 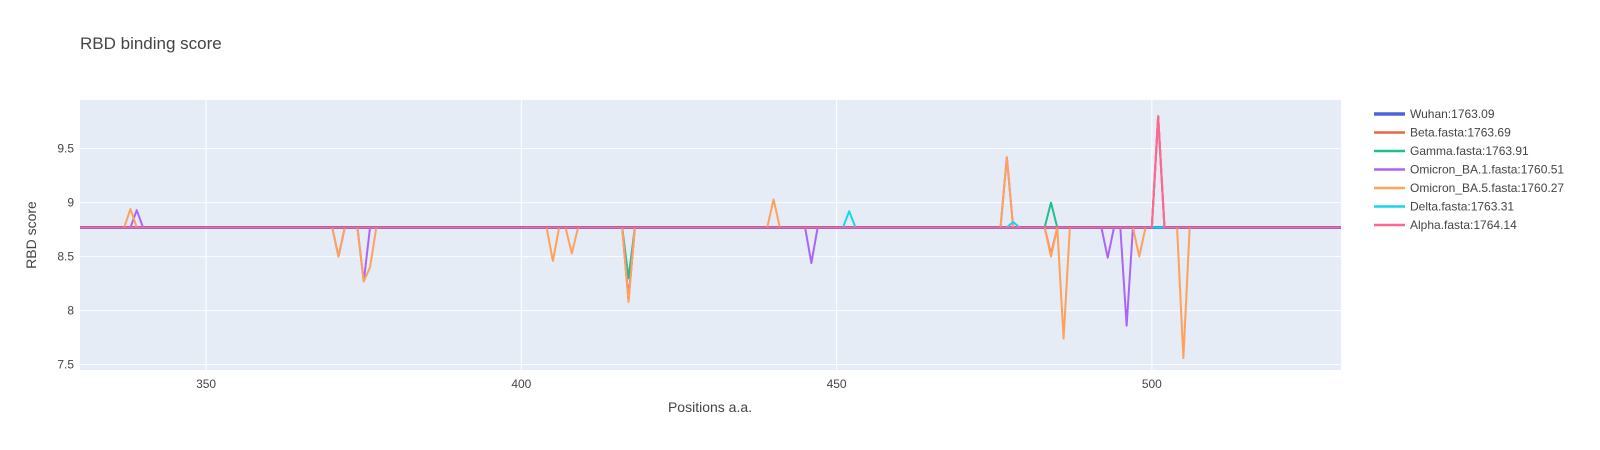 I want to click on legend-label: Omicron_BA.1.fasta:1760.51, so click(x=1487, y=170).